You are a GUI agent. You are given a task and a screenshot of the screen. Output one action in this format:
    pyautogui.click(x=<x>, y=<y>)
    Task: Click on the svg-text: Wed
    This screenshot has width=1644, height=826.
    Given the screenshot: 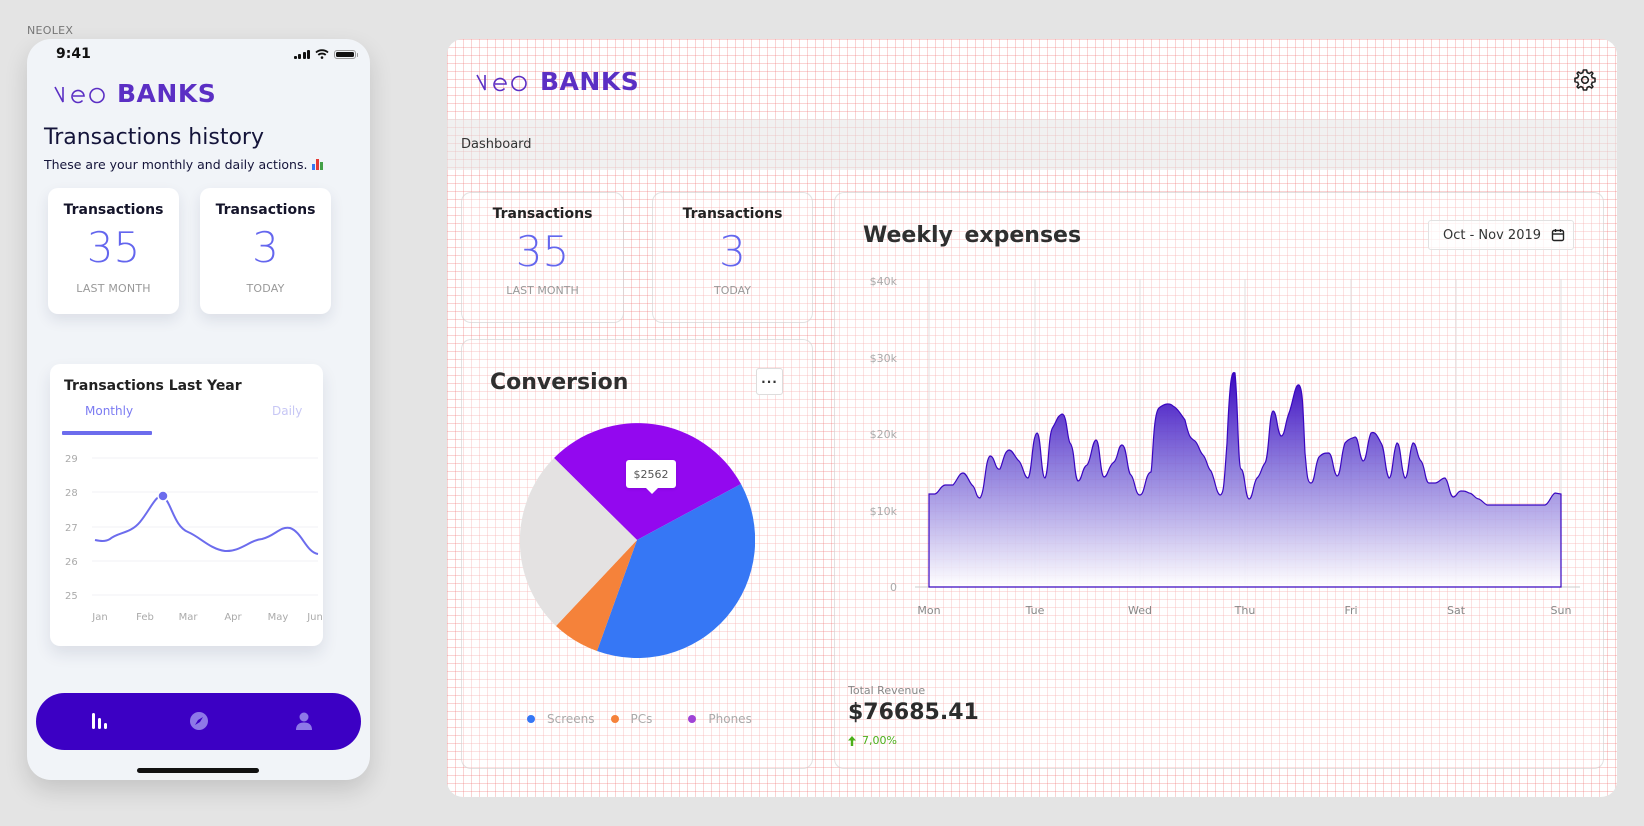 What is the action you would take?
    pyautogui.click(x=1140, y=610)
    